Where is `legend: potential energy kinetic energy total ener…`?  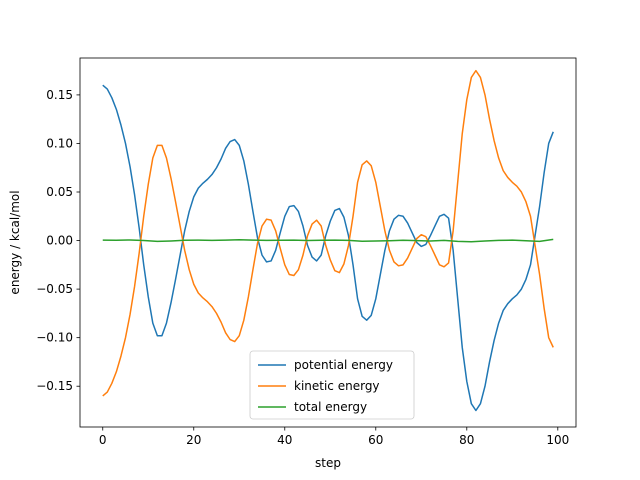 legend: potential energy kinetic energy total ener… is located at coordinates (332, 385).